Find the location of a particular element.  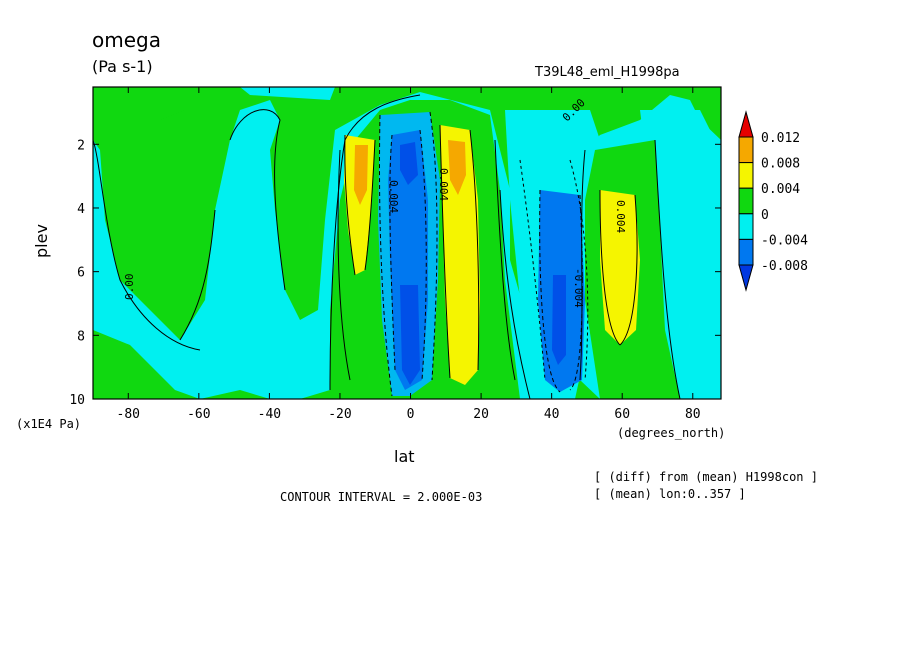

x-tick-label: 0 is located at coordinates (411, 414).